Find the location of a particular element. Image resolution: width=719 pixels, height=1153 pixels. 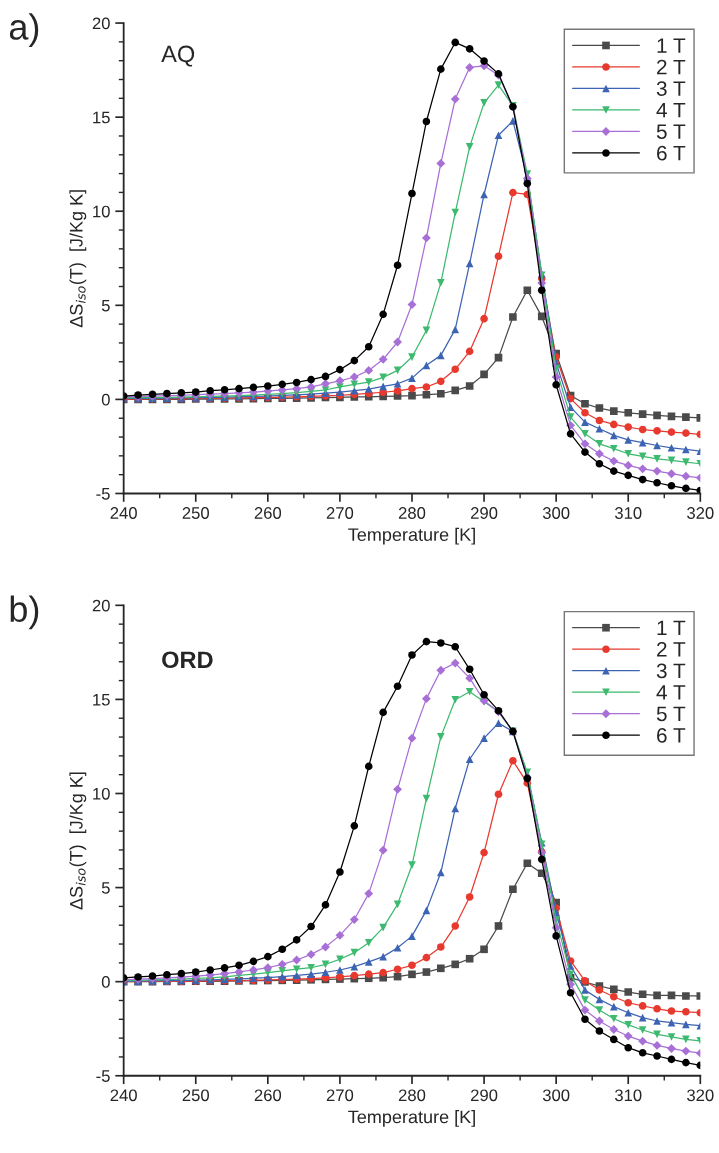

chart-title: b) is located at coordinates (24, 612).